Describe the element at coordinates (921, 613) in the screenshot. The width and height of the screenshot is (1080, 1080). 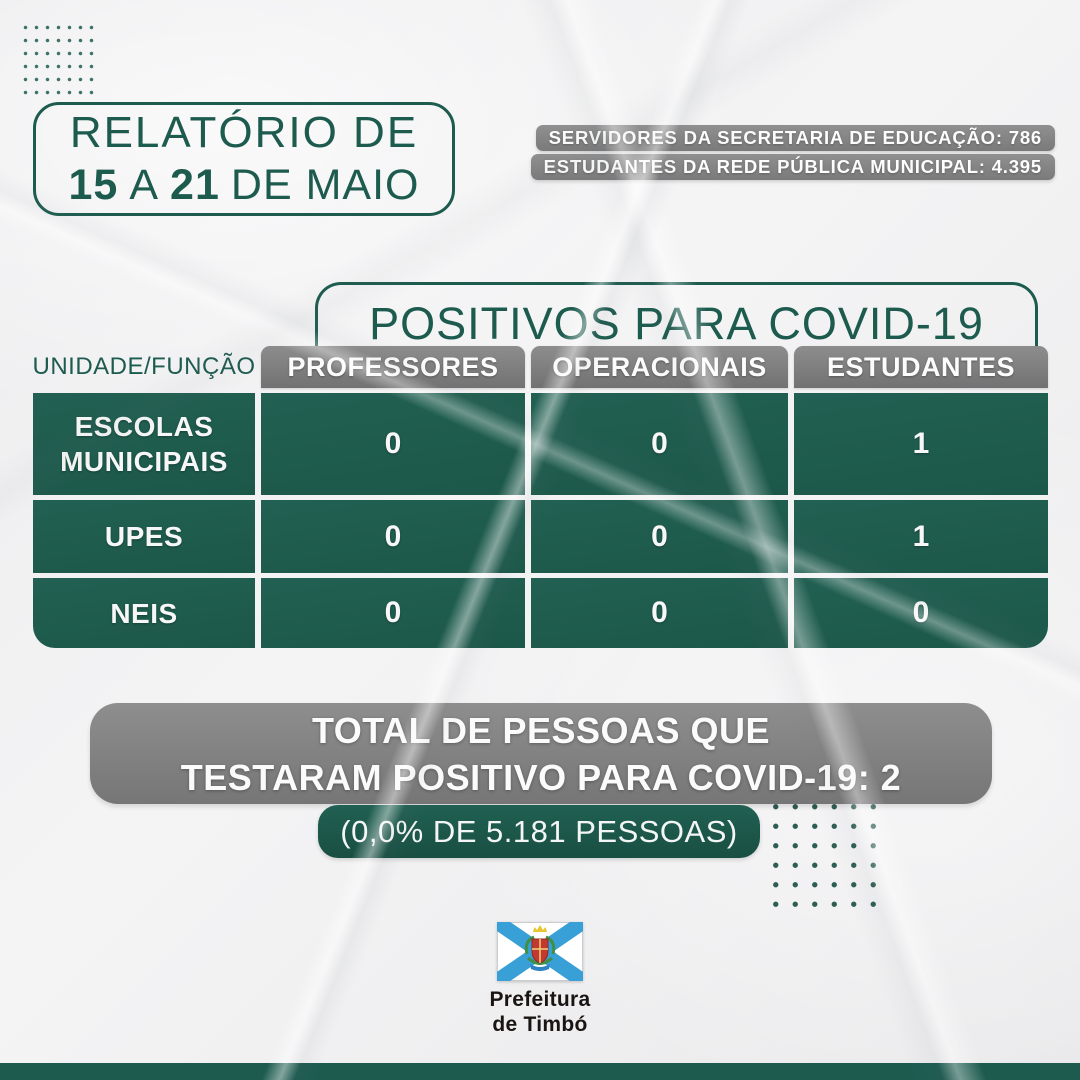
I see `cell-neis-estudantes: 0` at that location.